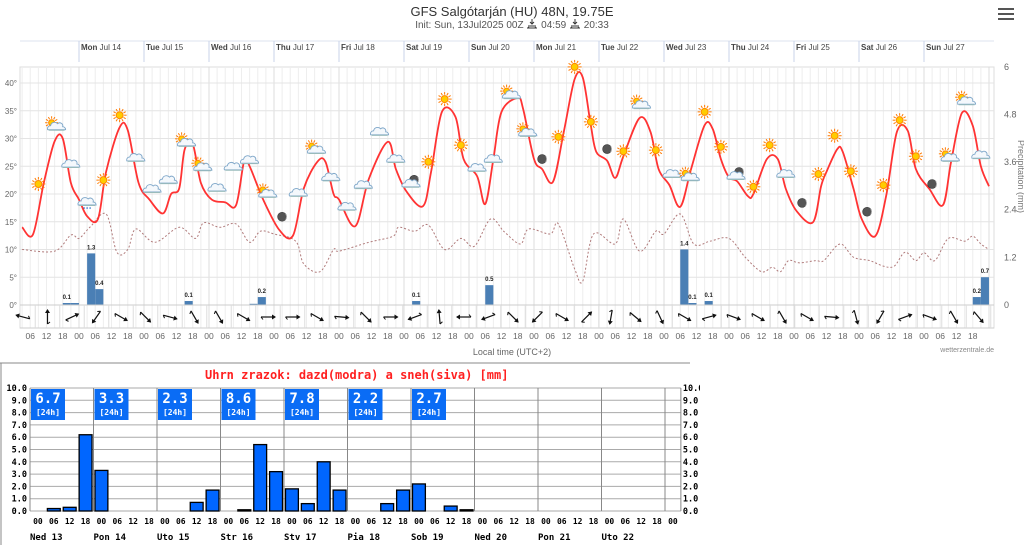 This screenshot has width=1024, height=545. What do you see at coordinates (19, 475) in the screenshot?
I see `y-axis-tick-left: 3.0` at bounding box center [19, 475].